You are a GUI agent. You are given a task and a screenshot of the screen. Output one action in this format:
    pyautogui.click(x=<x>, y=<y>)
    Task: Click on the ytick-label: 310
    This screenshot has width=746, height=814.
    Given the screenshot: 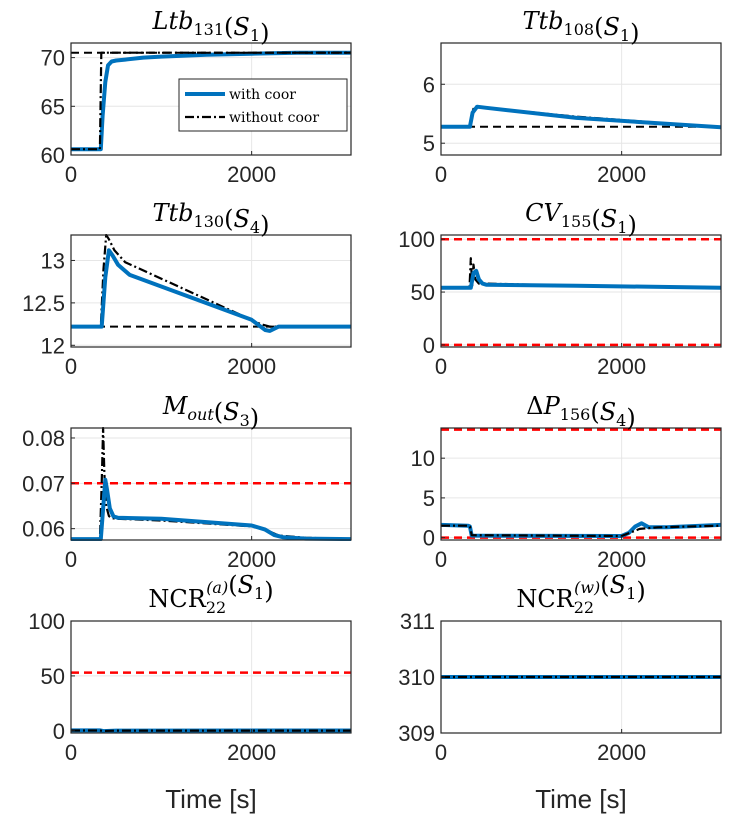 What is the action you would take?
    pyautogui.click(x=416, y=677)
    